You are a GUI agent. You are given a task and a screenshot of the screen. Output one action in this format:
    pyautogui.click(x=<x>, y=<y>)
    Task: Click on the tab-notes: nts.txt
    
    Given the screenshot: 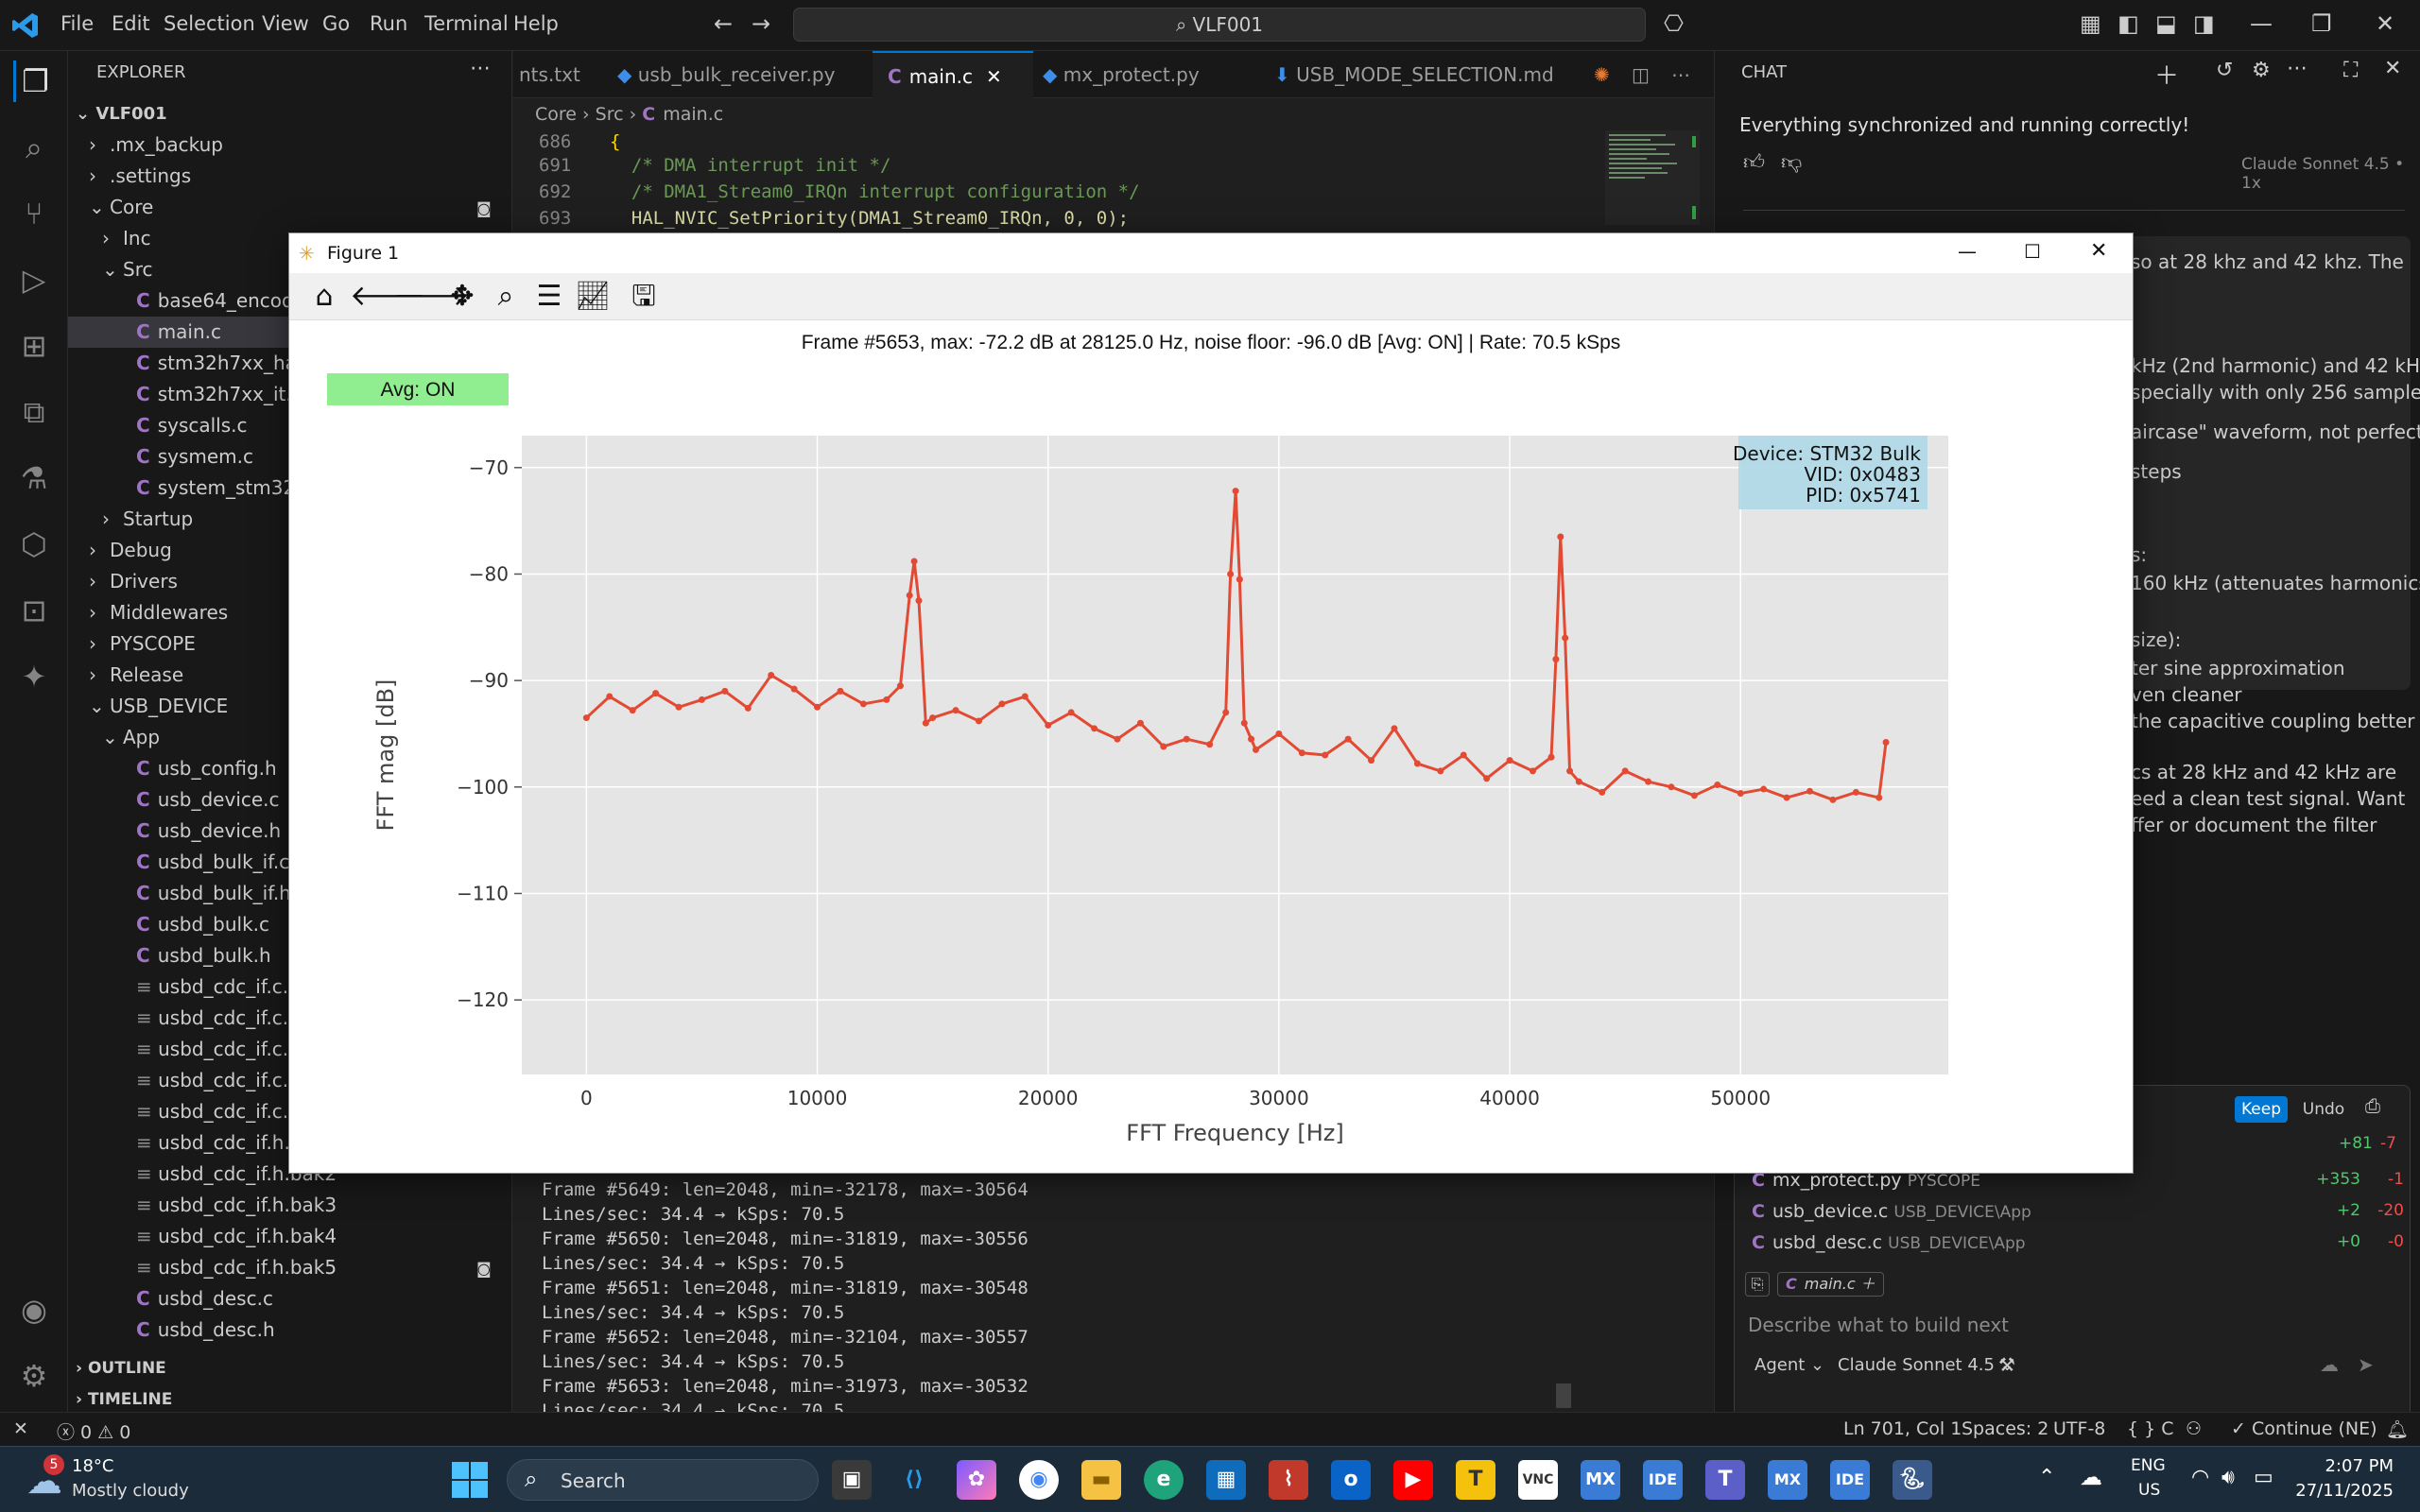 What is the action you would take?
    pyautogui.click(x=550, y=74)
    